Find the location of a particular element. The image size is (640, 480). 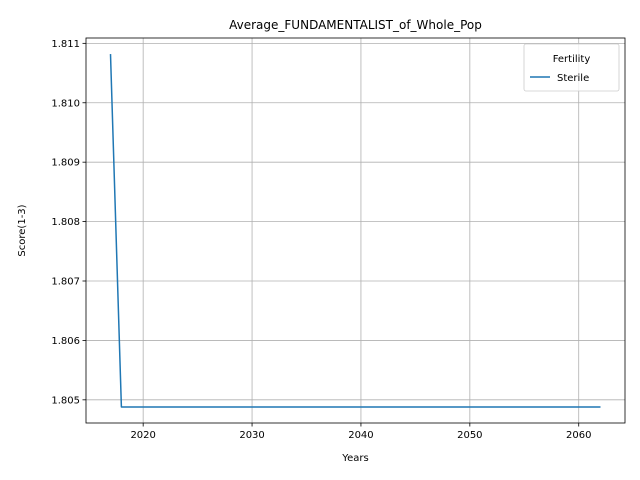

x-tick-label: 2020 is located at coordinates (142, 435).